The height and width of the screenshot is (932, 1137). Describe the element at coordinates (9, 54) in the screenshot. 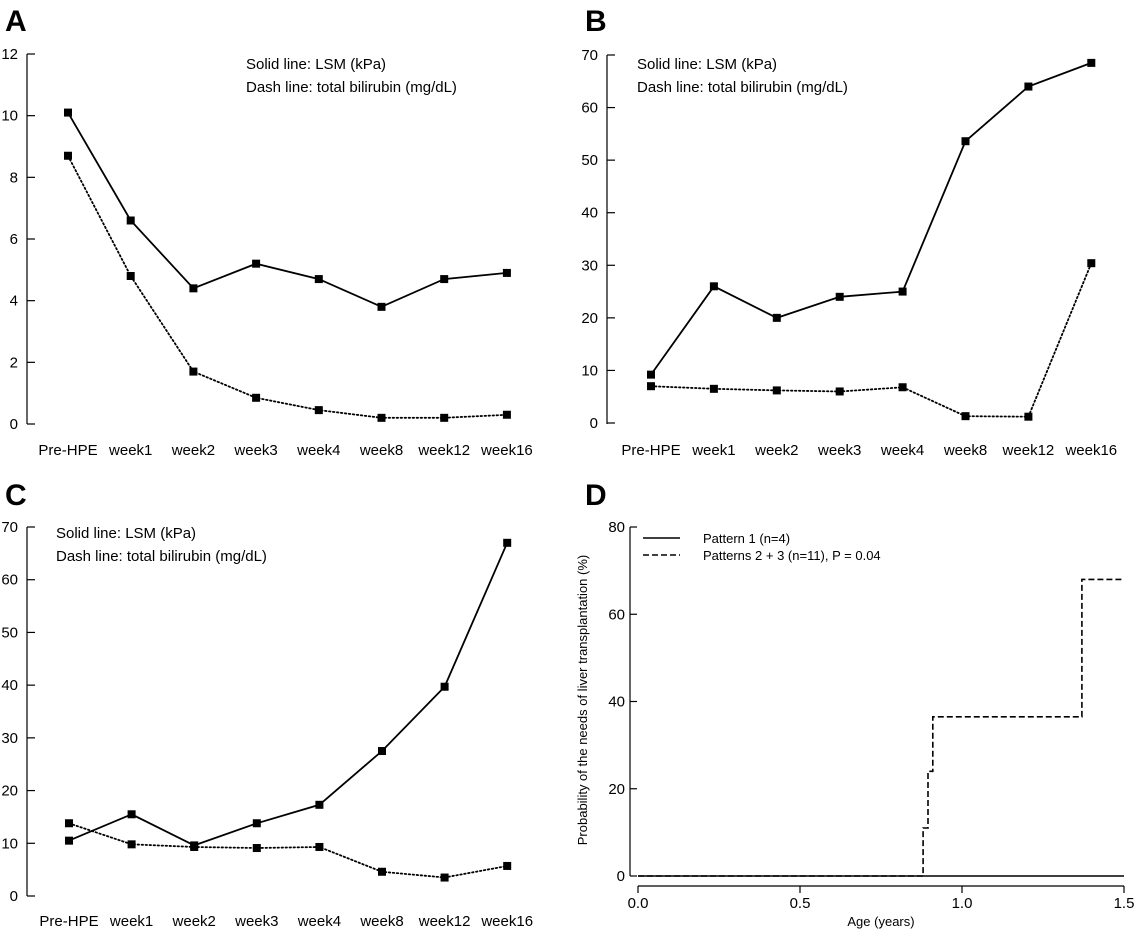

I see `y-tick-label: 12` at that location.